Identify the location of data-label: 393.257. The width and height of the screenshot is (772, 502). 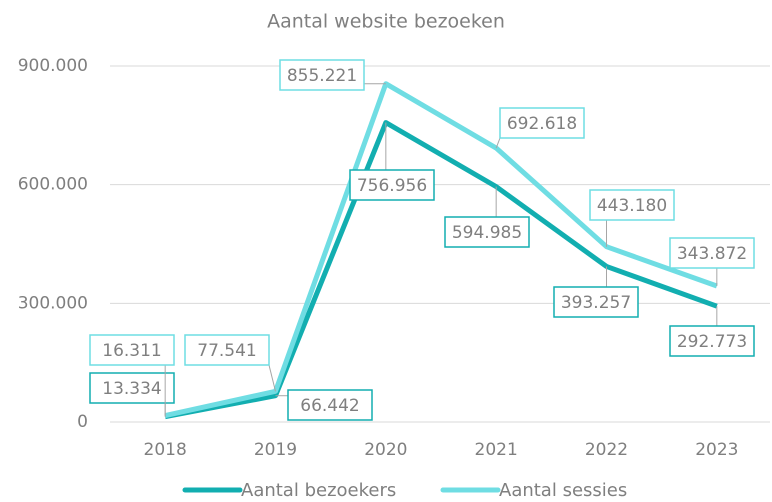
(596, 303).